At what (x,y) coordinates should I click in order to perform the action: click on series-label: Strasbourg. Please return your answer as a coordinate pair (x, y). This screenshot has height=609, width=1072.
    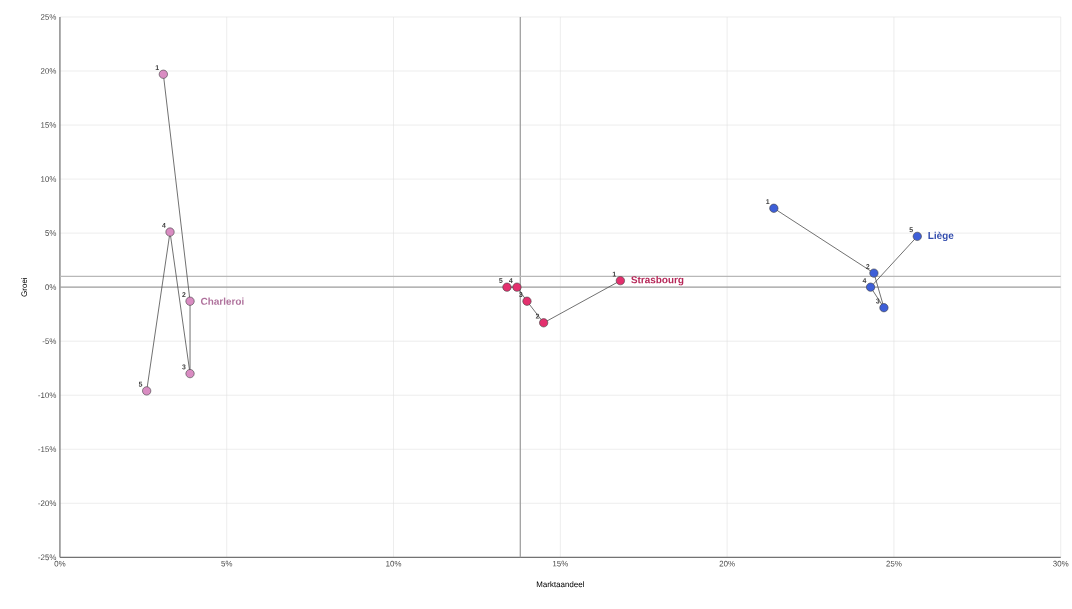
    Looking at the image, I should click on (657, 280).